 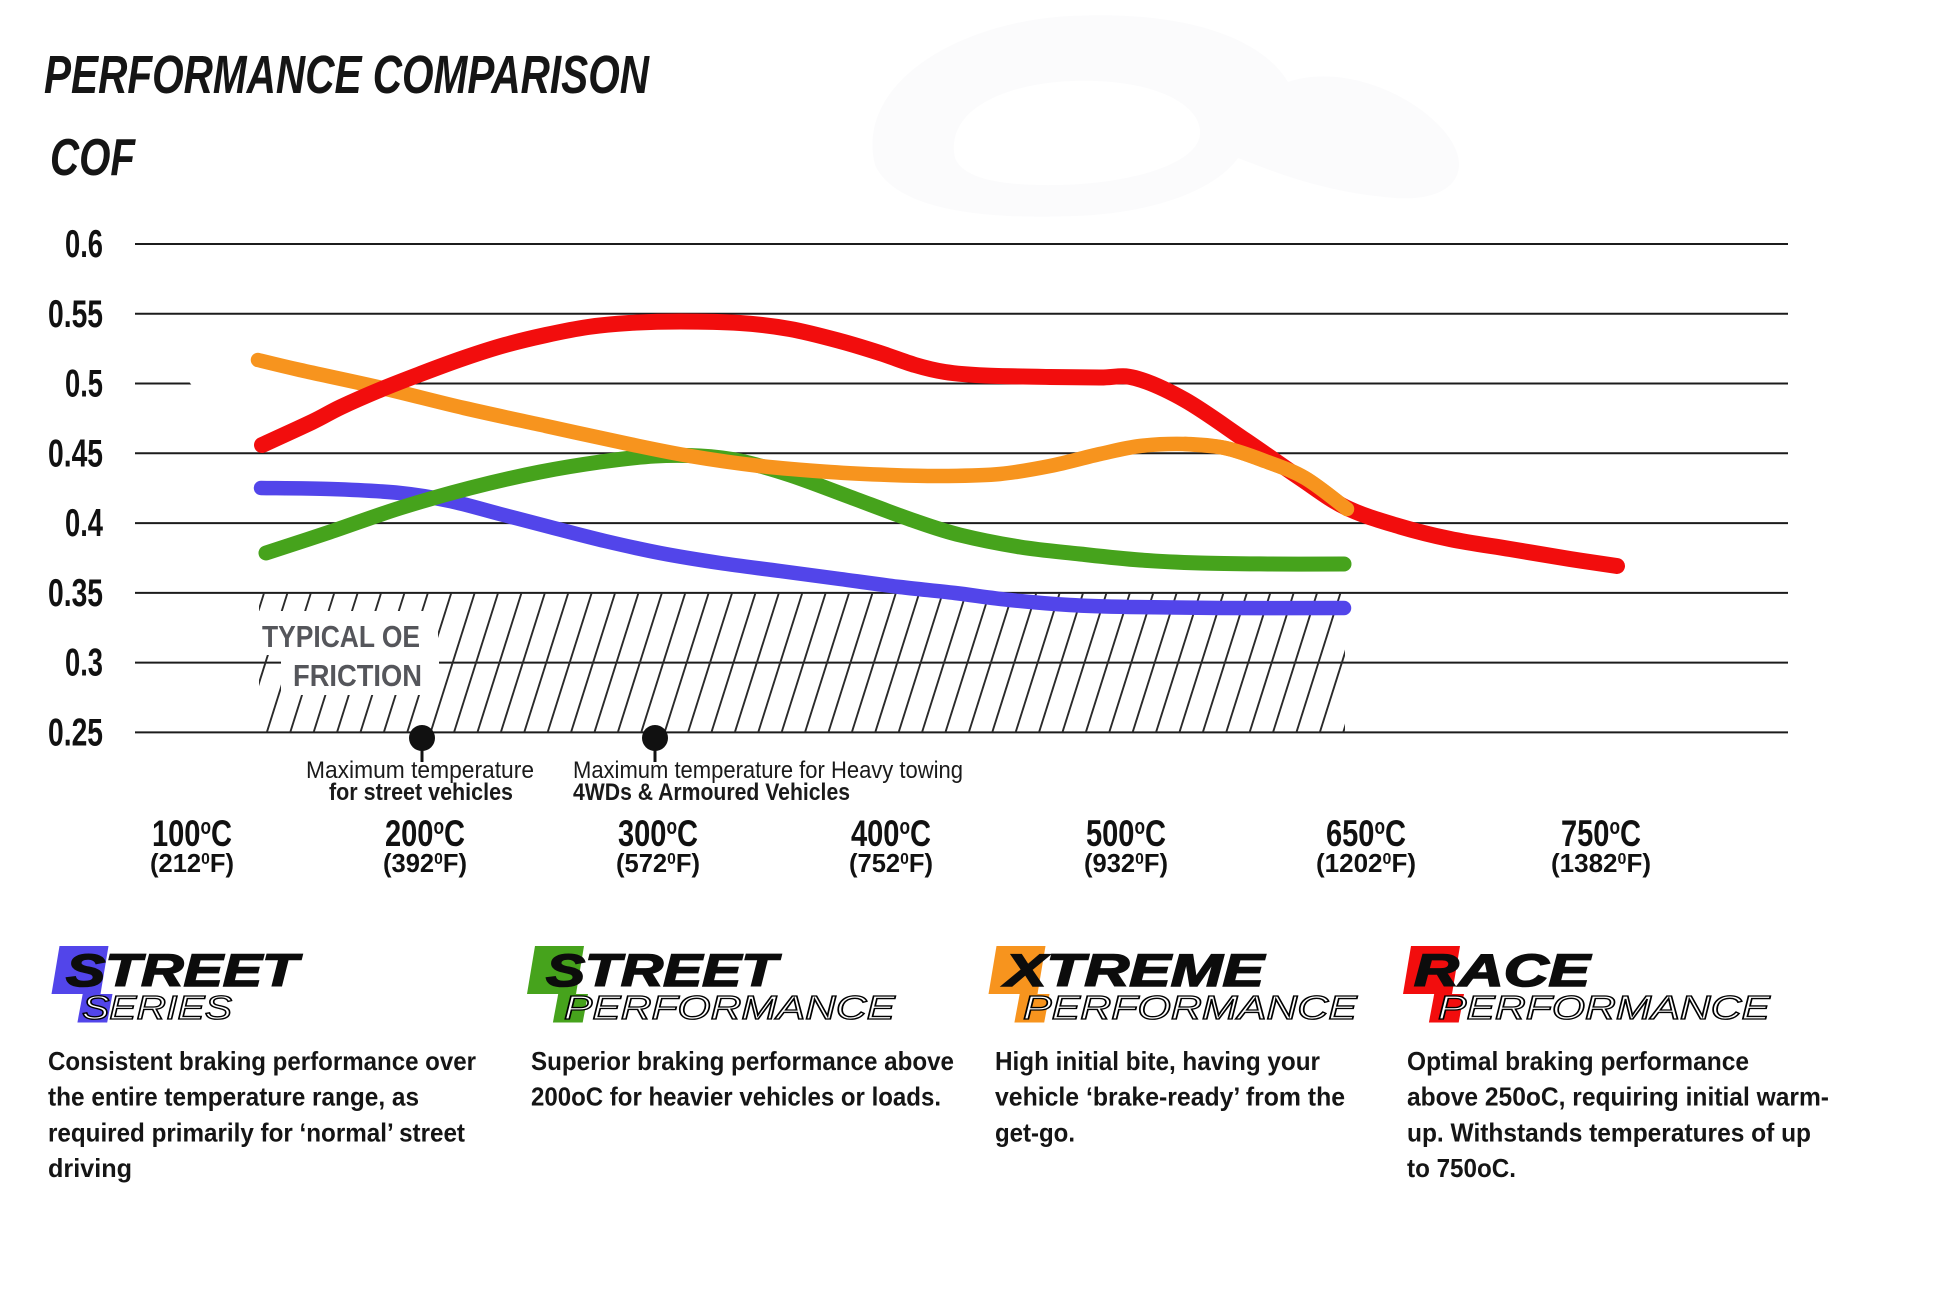 I want to click on svg-text: 300oC, so click(x=658, y=833).